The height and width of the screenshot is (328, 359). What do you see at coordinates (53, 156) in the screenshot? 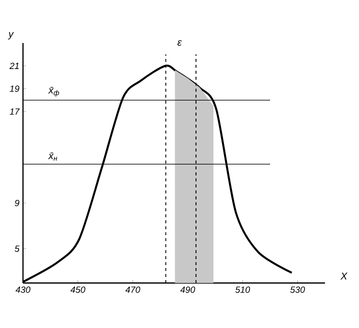
I see `ref-line-label: x̄$_{н}$` at bounding box center [53, 156].